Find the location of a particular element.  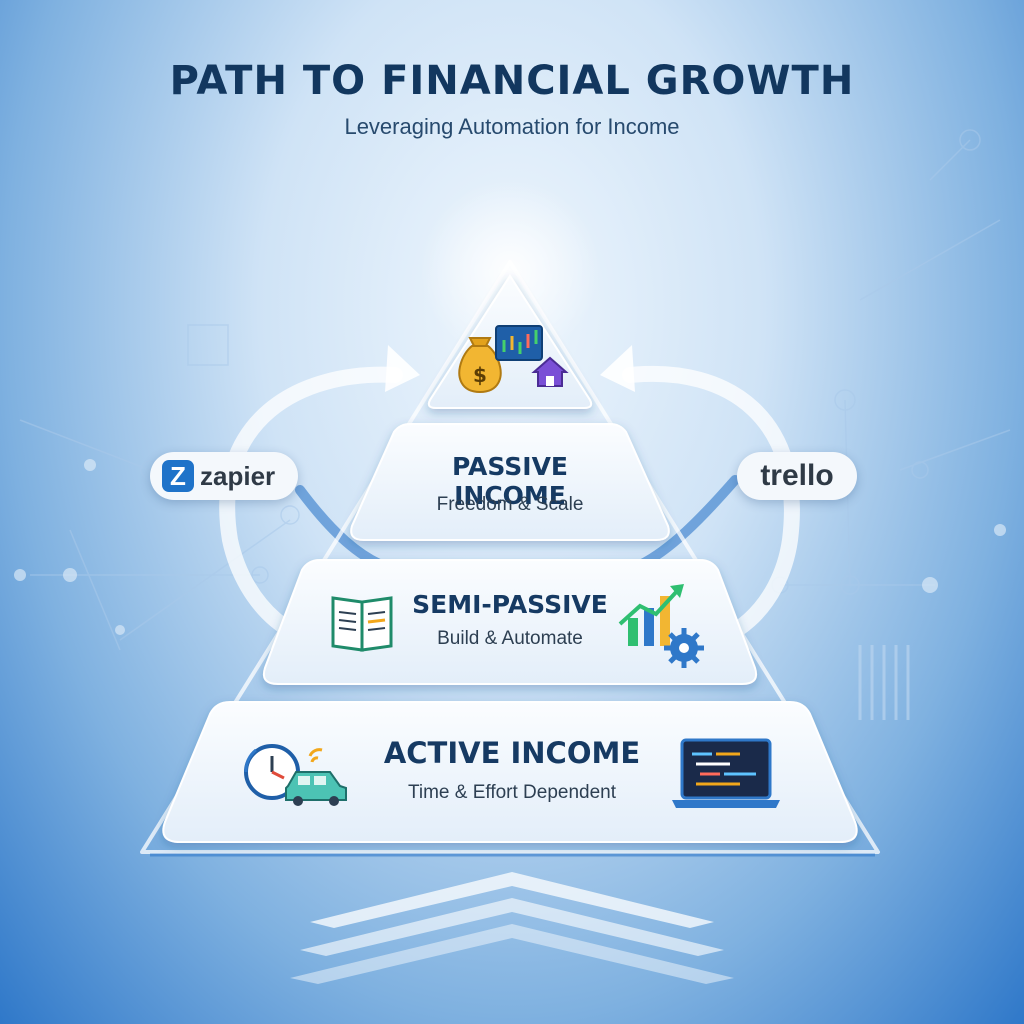

tier-semi-passive is located at coordinates (510, 622).